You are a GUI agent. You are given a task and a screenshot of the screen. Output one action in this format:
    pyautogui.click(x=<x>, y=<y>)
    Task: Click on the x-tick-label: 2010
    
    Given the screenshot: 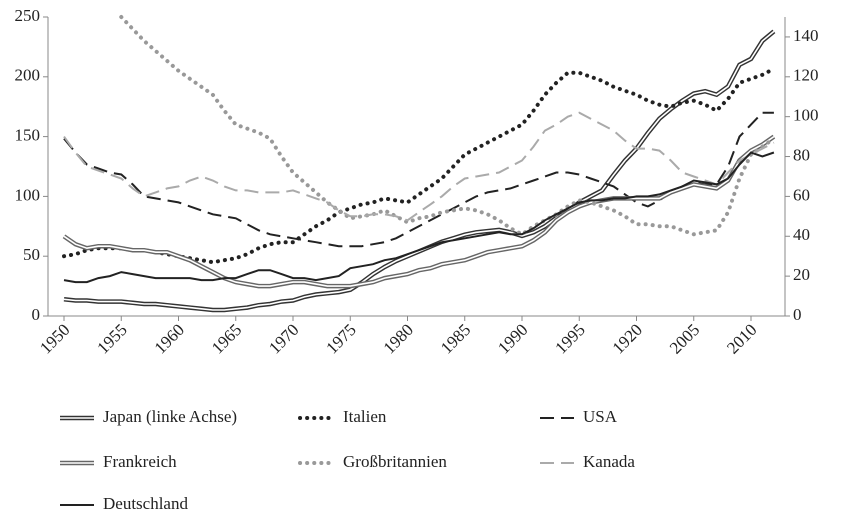 What is the action you would take?
    pyautogui.click(x=741, y=338)
    